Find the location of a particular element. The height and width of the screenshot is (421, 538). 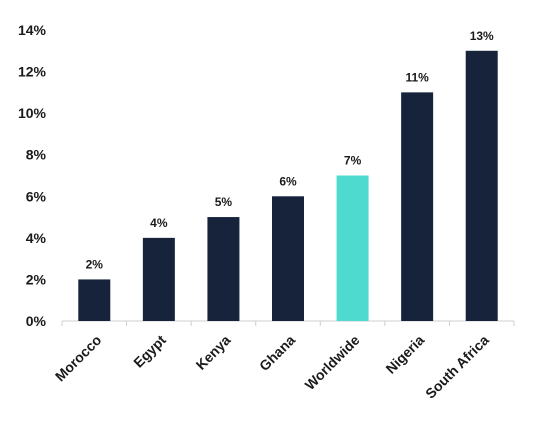

y-axis: 0% 2% 4% 6% 8% 10% 12% 14% is located at coordinates (32, 175).